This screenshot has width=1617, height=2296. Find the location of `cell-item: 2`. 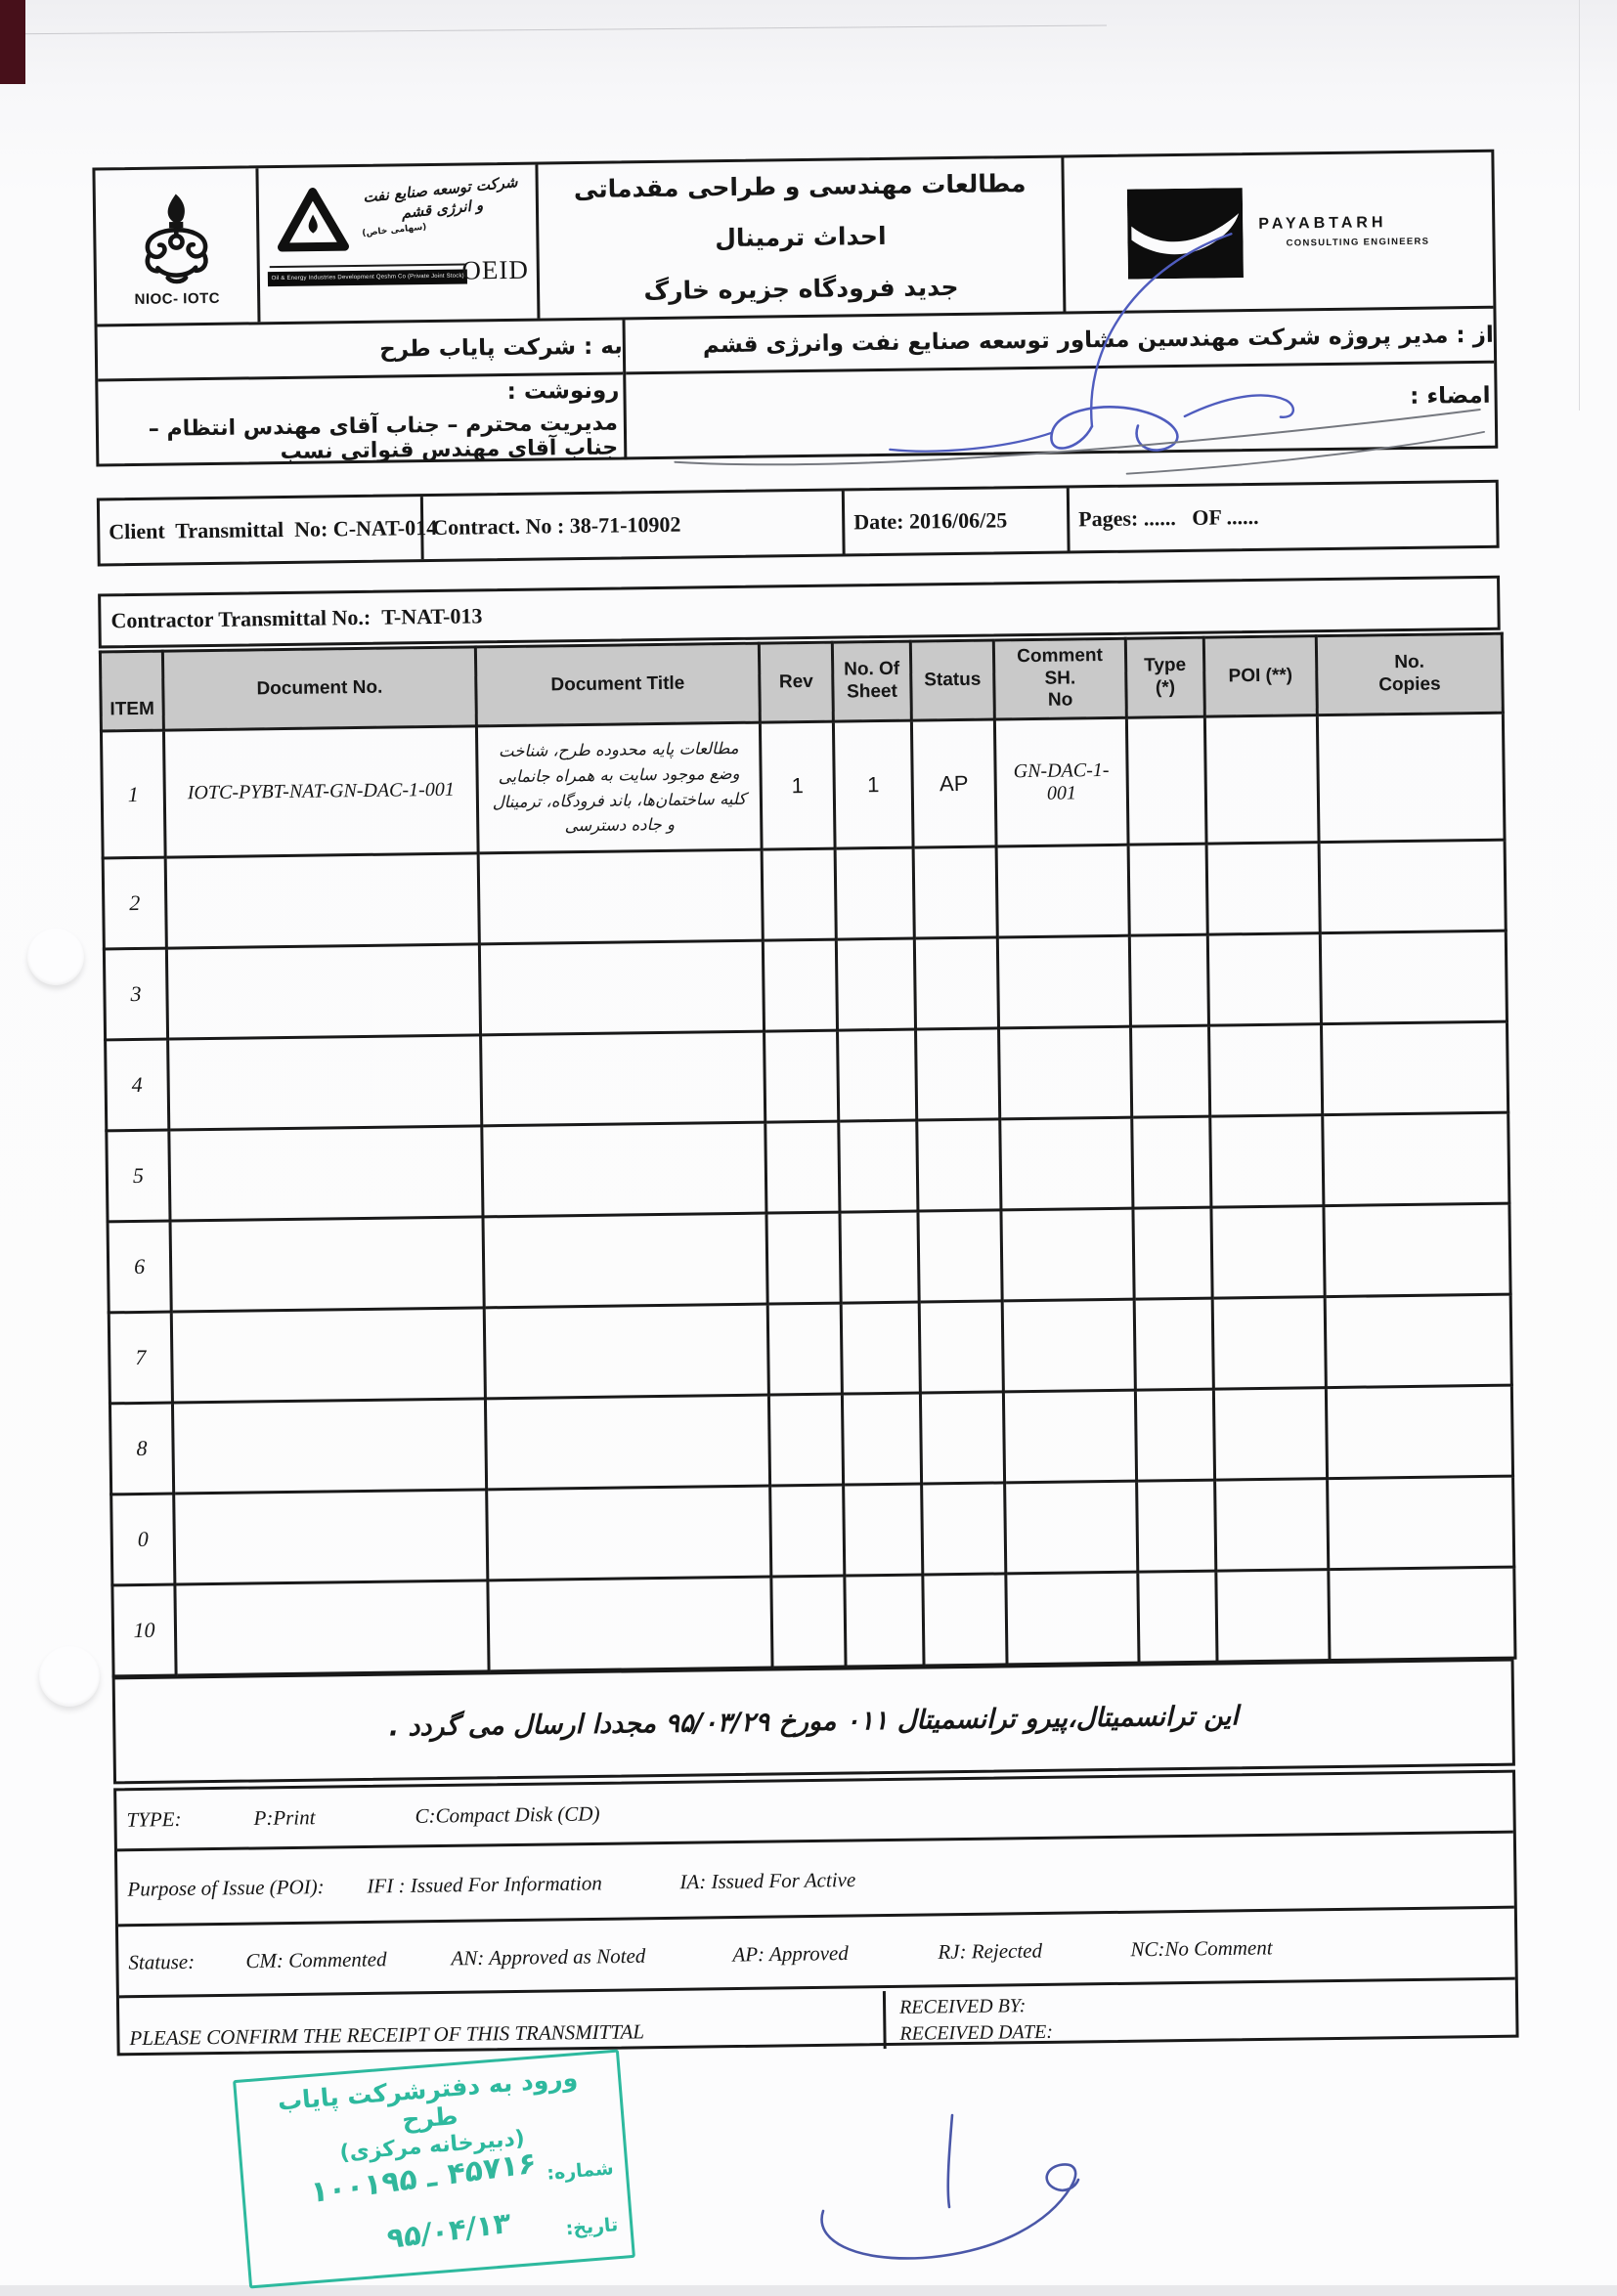

cell-item: 2 is located at coordinates (135, 903).